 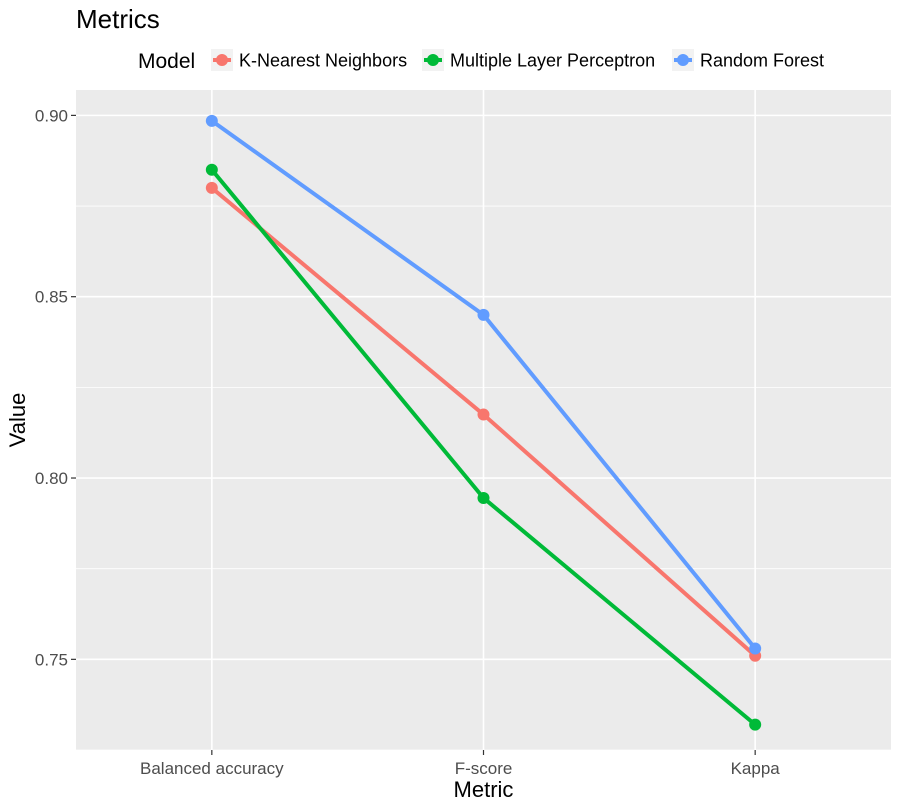 I want to click on legend-label: Random Forest, so click(x=762, y=61).